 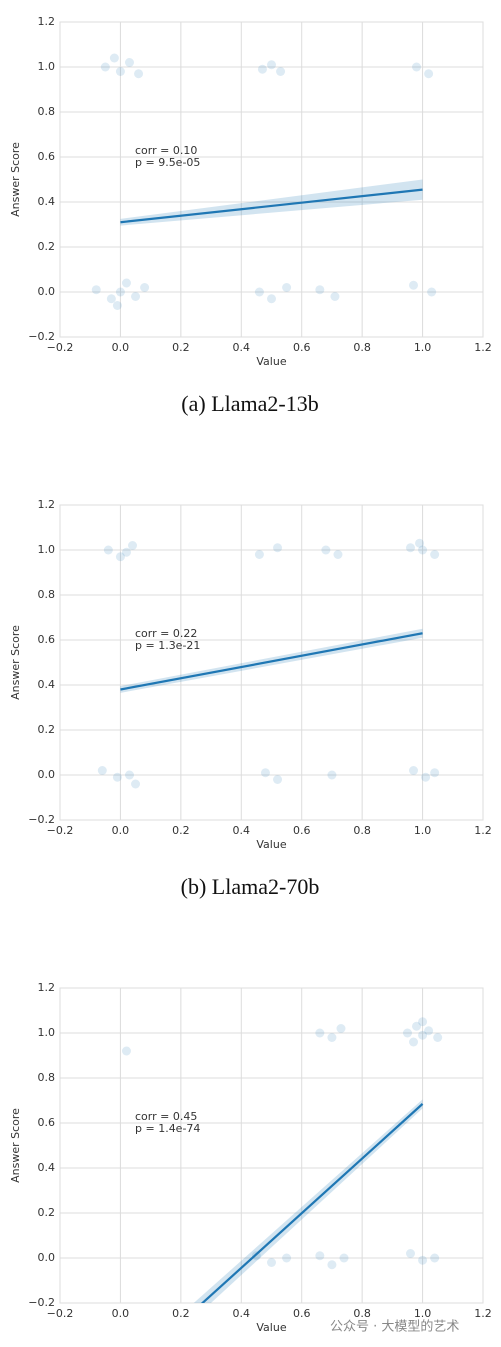 I want to click on regression-line, so click(x=271, y=661).